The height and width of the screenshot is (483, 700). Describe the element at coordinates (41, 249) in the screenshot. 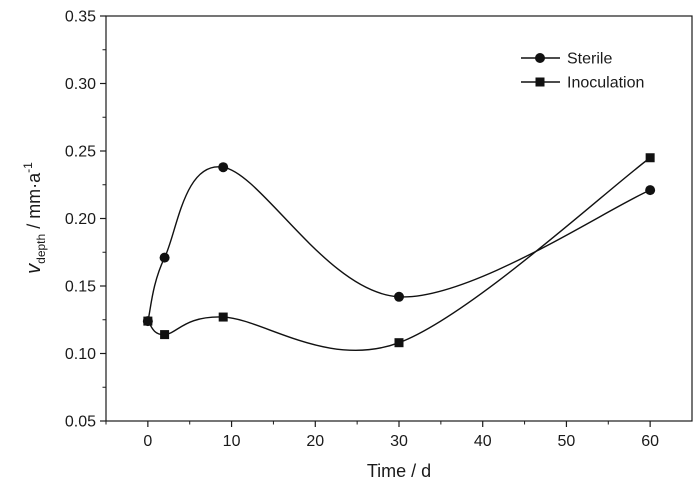

I see `y-axis-label-subscript: depth` at that location.